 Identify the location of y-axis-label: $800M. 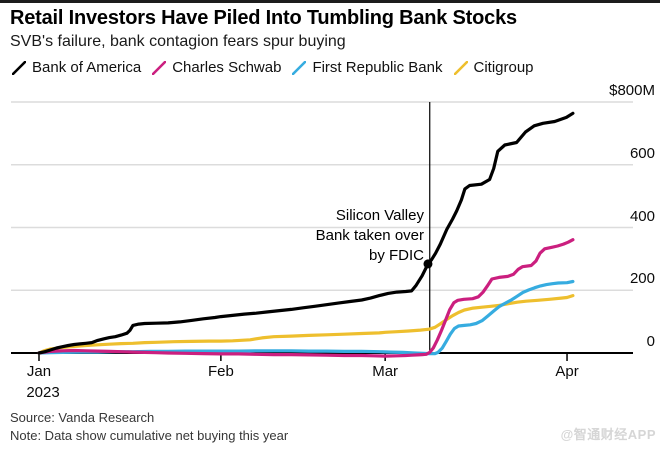
(632, 90).